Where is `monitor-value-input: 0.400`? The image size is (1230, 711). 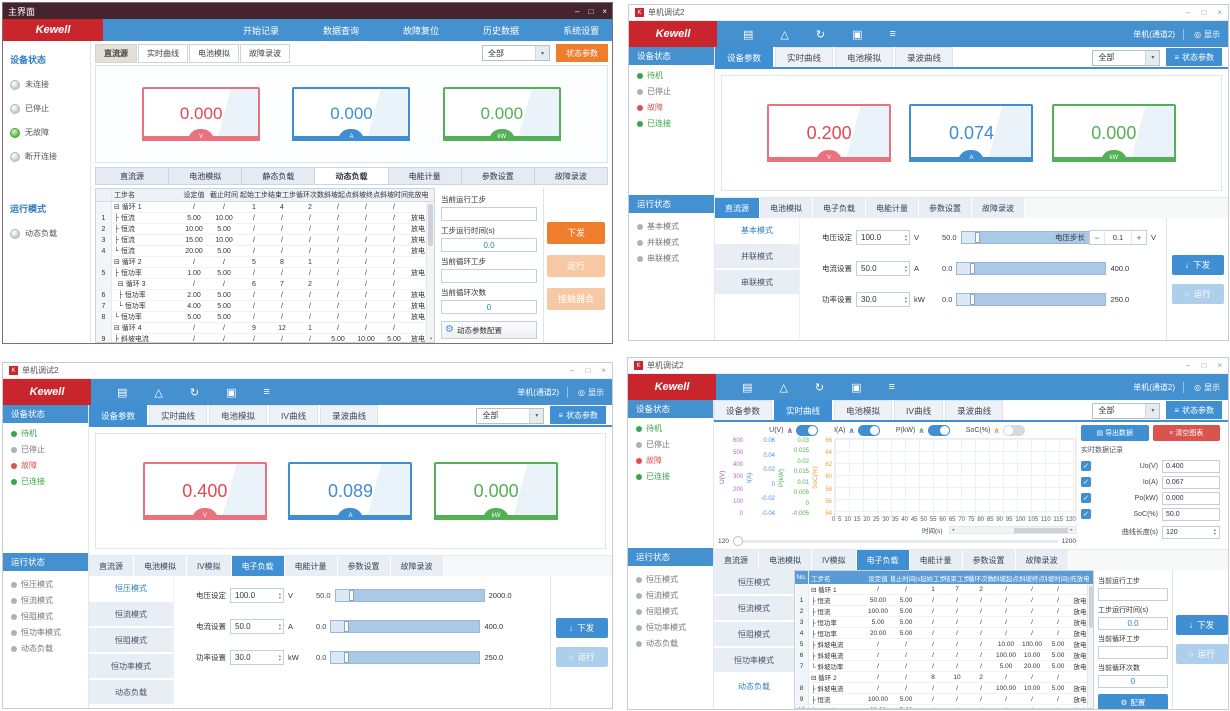
monitor-value-input: 0.400 is located at coordinates (1191, 466).